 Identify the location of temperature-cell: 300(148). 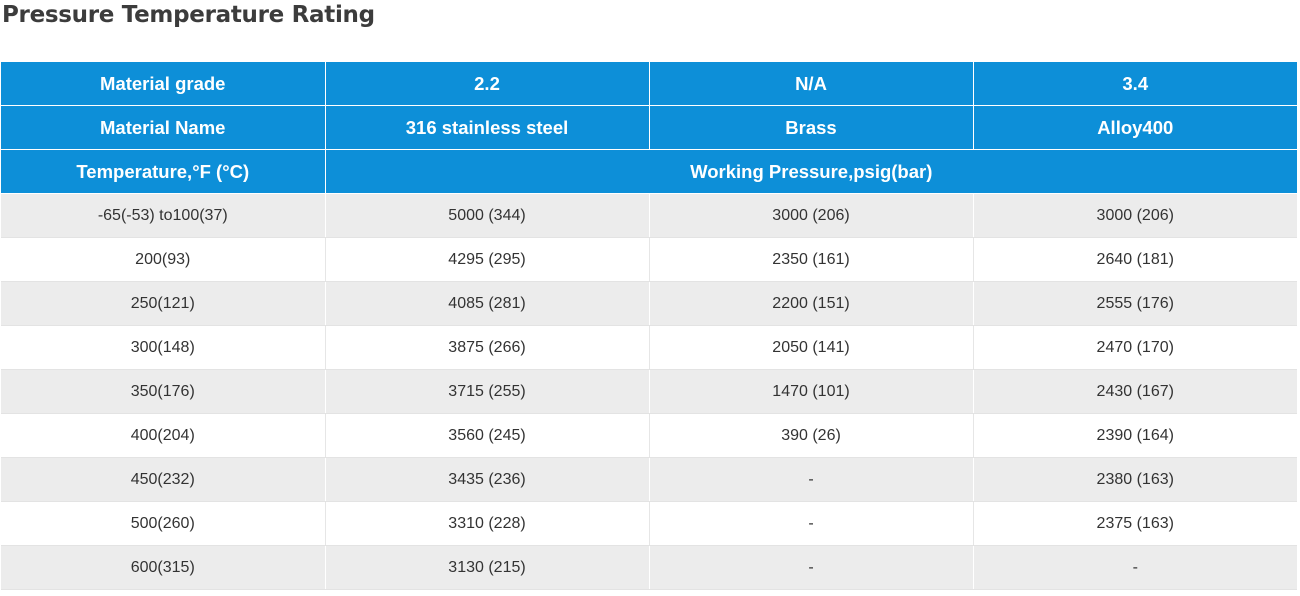
(163, 347).